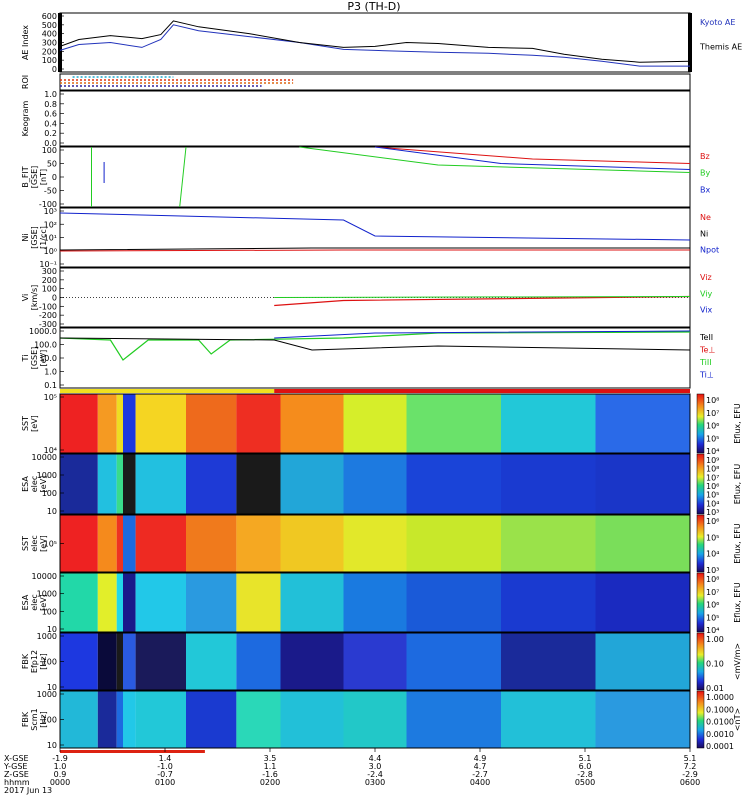 This screenshot has width=750, height=800. Describe the element at coordinates (16, 774) in the screenshot. I see `footer-row-label: Z-GSE` at that location.